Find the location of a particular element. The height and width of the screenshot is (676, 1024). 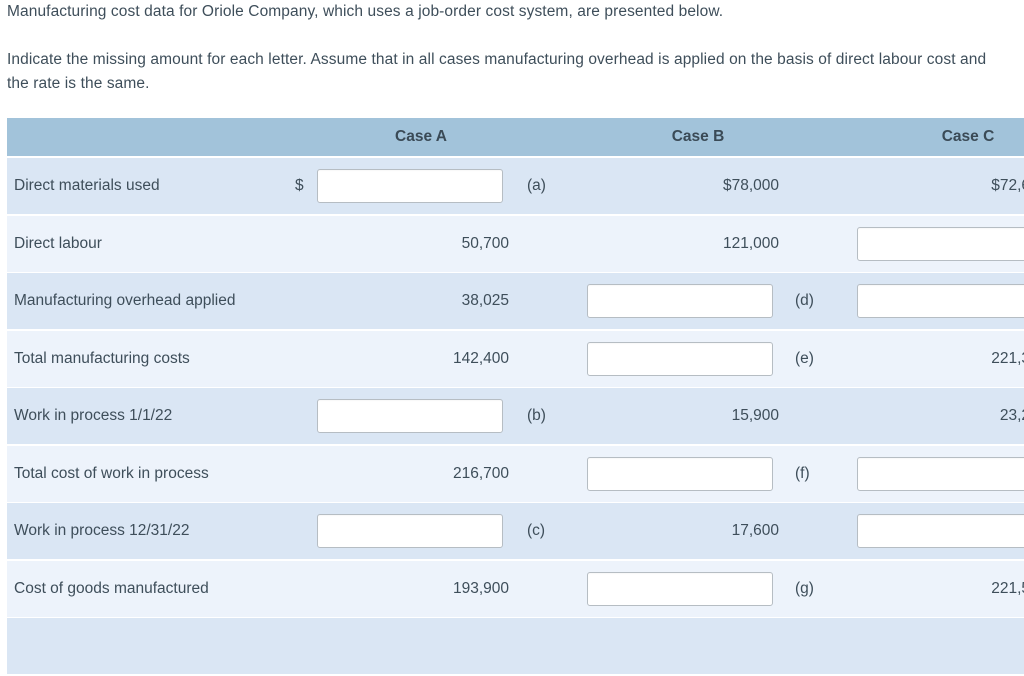

case-b-total-cost-wip-input is located at coordinates (680, 473).